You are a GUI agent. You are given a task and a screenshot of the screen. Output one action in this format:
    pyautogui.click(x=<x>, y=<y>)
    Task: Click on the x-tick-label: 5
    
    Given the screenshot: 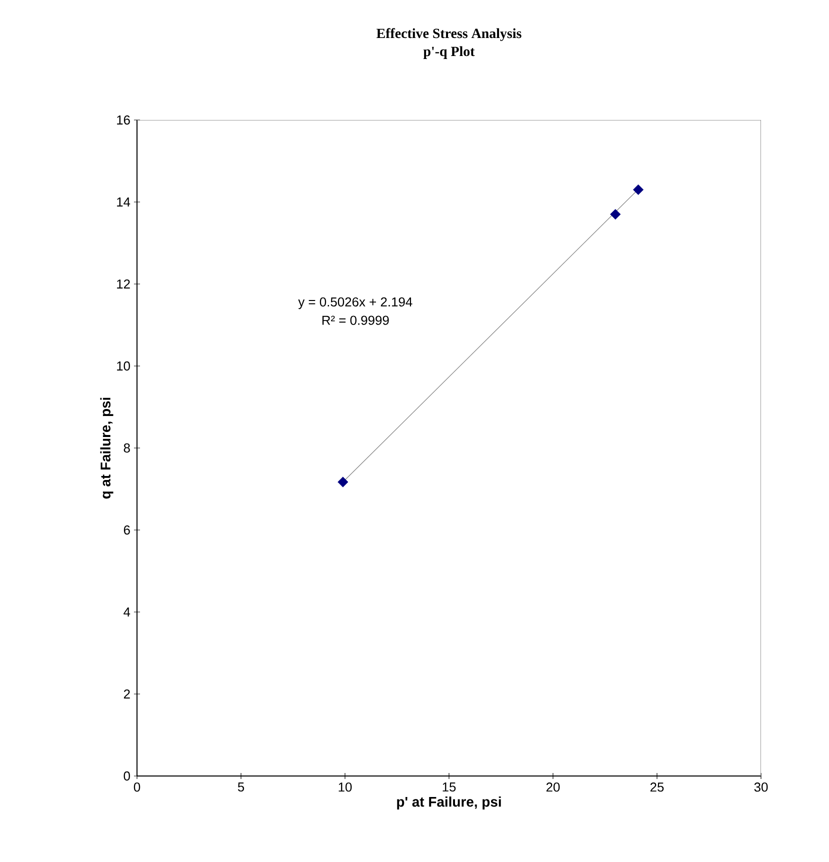 What is the action you would take?
    pyautogui.click(x=241, y=787)
    